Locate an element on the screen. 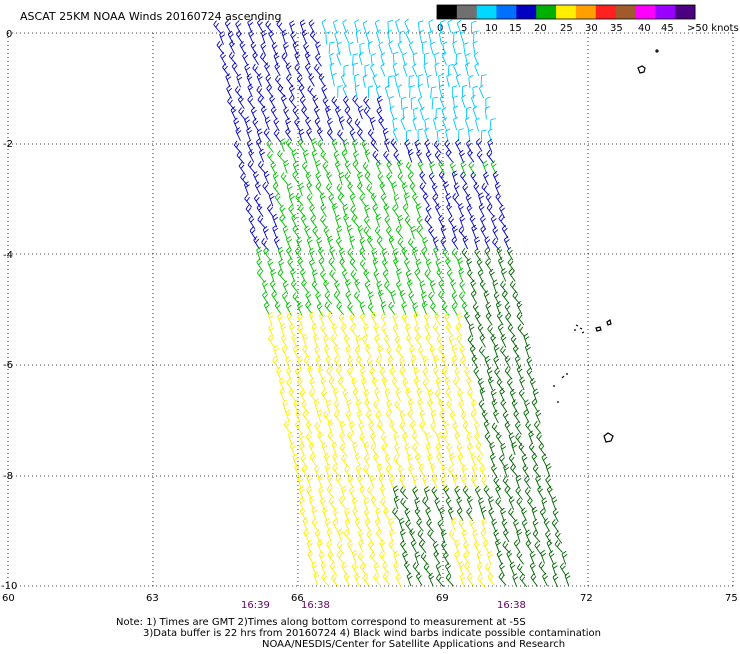 This screenshot has width=740, height=654. legend-label: 45 is located at coordinates (667, 28).